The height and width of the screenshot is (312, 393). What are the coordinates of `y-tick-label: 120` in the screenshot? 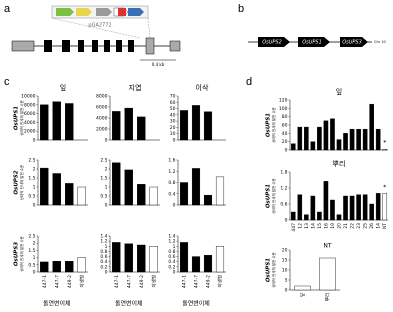 It's located at (283, 101).